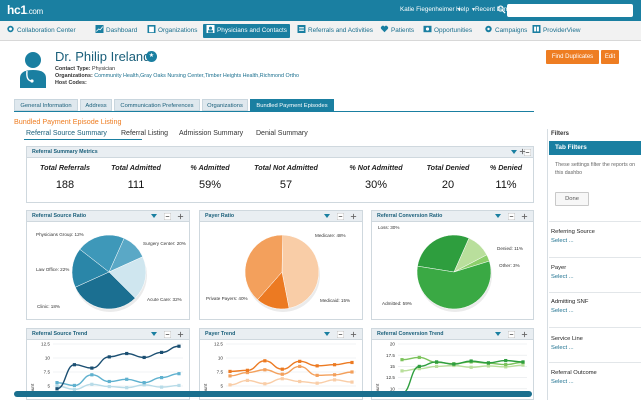 The height and width of the screenshot is (400, 641). I want to click on subtab-denial-summary: Denial Summary, so click(282, 133).